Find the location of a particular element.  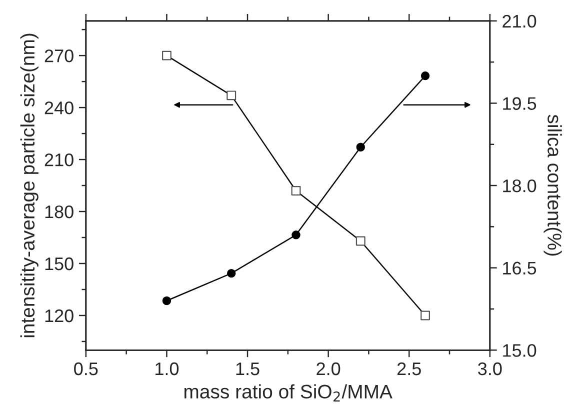

x-tick-label: 1.5 is located at coordinates (248, 369).